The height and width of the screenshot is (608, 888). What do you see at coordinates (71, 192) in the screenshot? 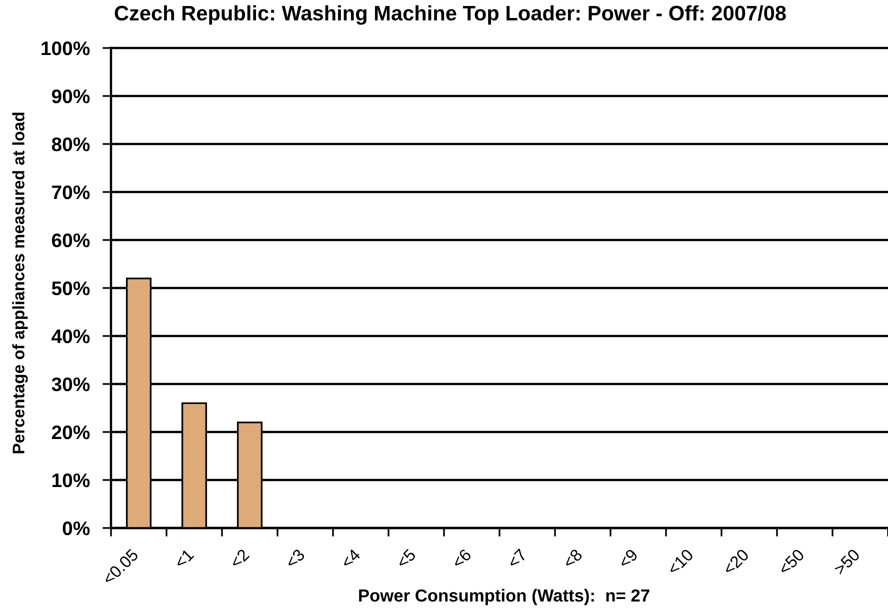
I see `y-tick-label: 70%` at bounding box center [71, 192].